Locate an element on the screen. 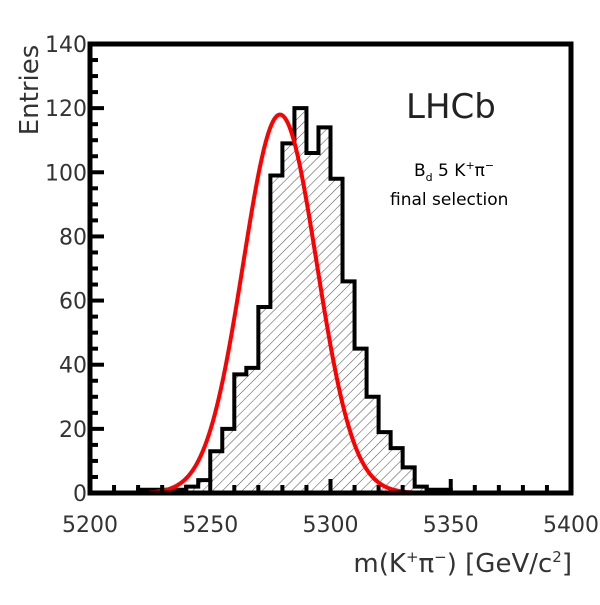 The width and height of the screenshot is (600, 605). x-tick-label: 5350 is located at coordinates (451, 525).